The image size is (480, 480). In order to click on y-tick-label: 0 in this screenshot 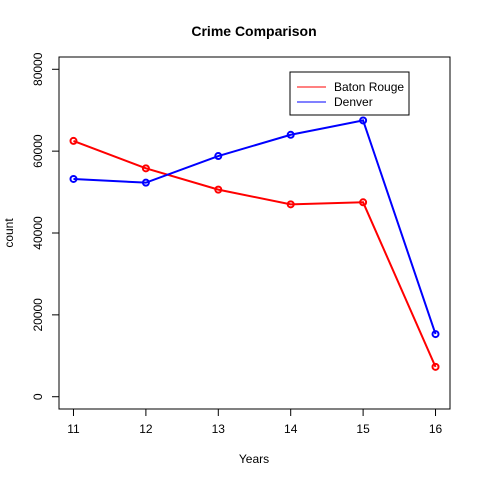, I will do `click(38, 396)`.